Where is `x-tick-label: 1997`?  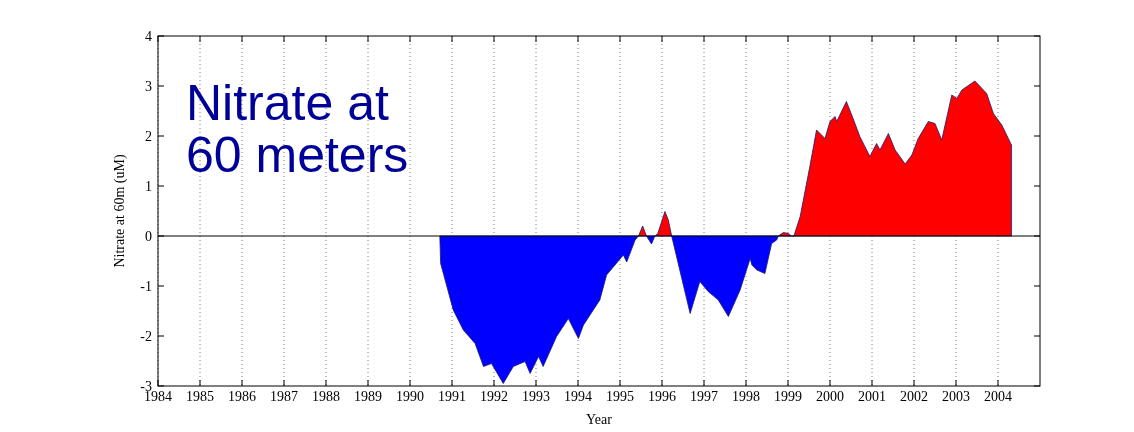
x-tick-label: 1997 is located at coordinates (704, 396).